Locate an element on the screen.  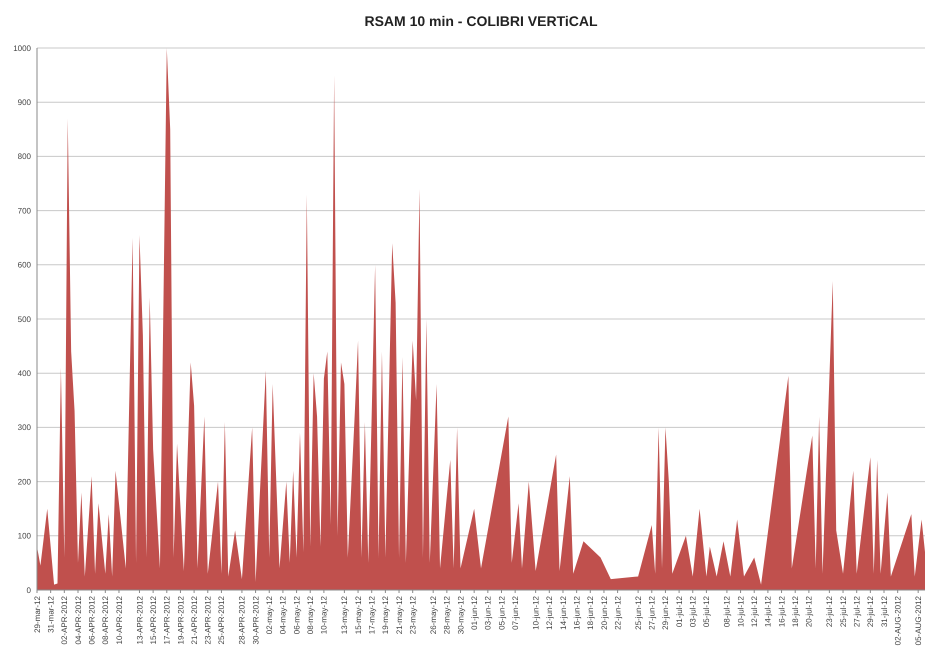
y-tick-label: 200 is located at coordinates (25, 481).